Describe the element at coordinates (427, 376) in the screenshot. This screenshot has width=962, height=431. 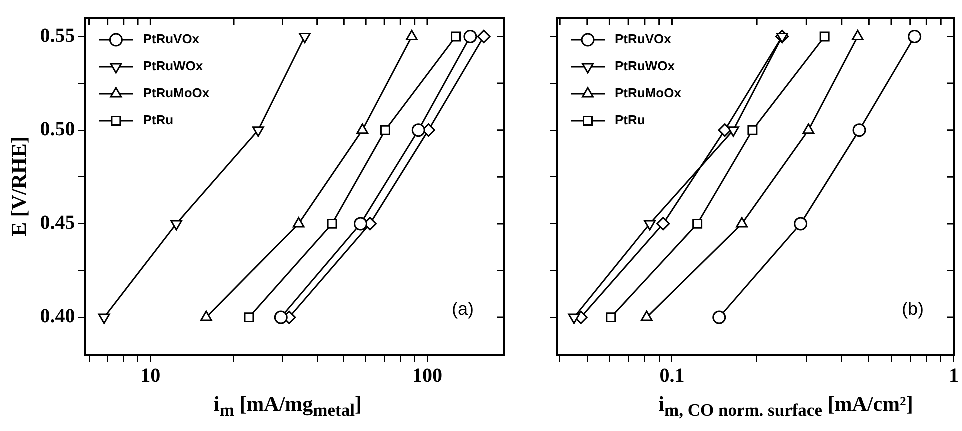
I see `x-tick-label: 100` at that location.